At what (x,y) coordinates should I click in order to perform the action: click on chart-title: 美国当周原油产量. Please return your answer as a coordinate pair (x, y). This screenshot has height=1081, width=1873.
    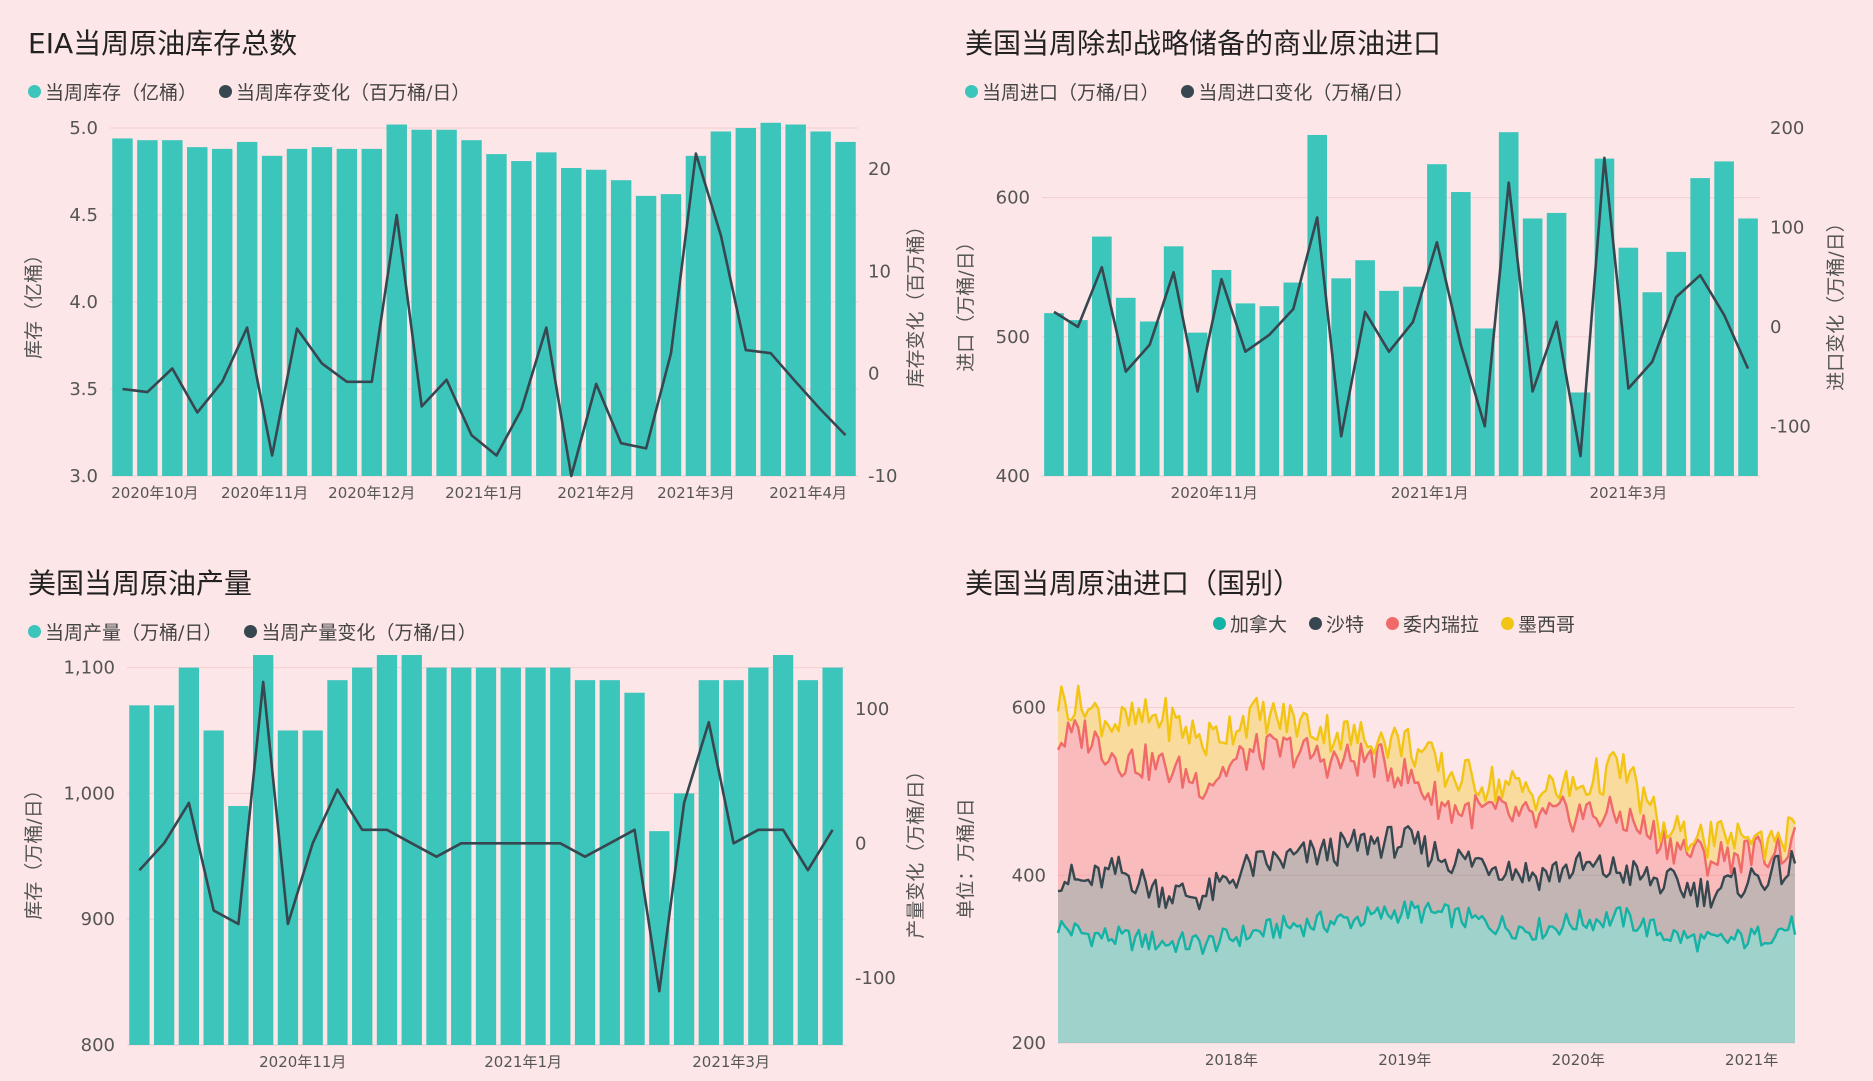
    Looking at the image, I should click on (140, 583).